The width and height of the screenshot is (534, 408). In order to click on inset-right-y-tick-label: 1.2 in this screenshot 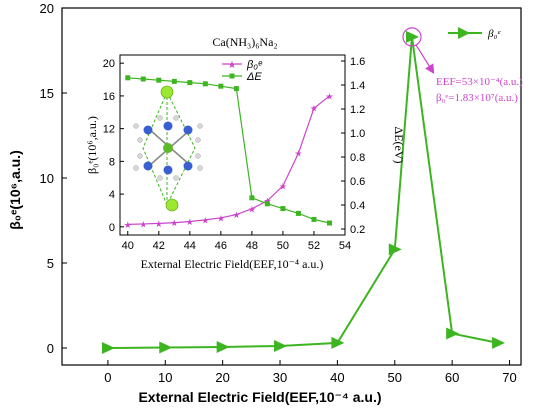, I will do `click(357, 110)`.